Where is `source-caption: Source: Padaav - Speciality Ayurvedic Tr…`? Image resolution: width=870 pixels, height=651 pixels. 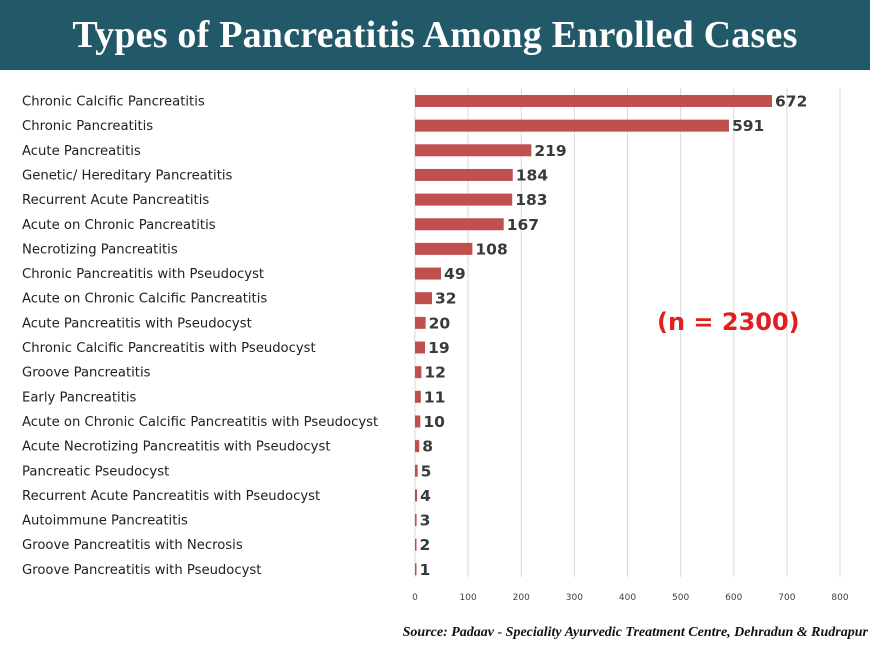 source-caption: Source: Padaav - Speciality Ayurvedic Tr… is located at coordinates (635, 632).